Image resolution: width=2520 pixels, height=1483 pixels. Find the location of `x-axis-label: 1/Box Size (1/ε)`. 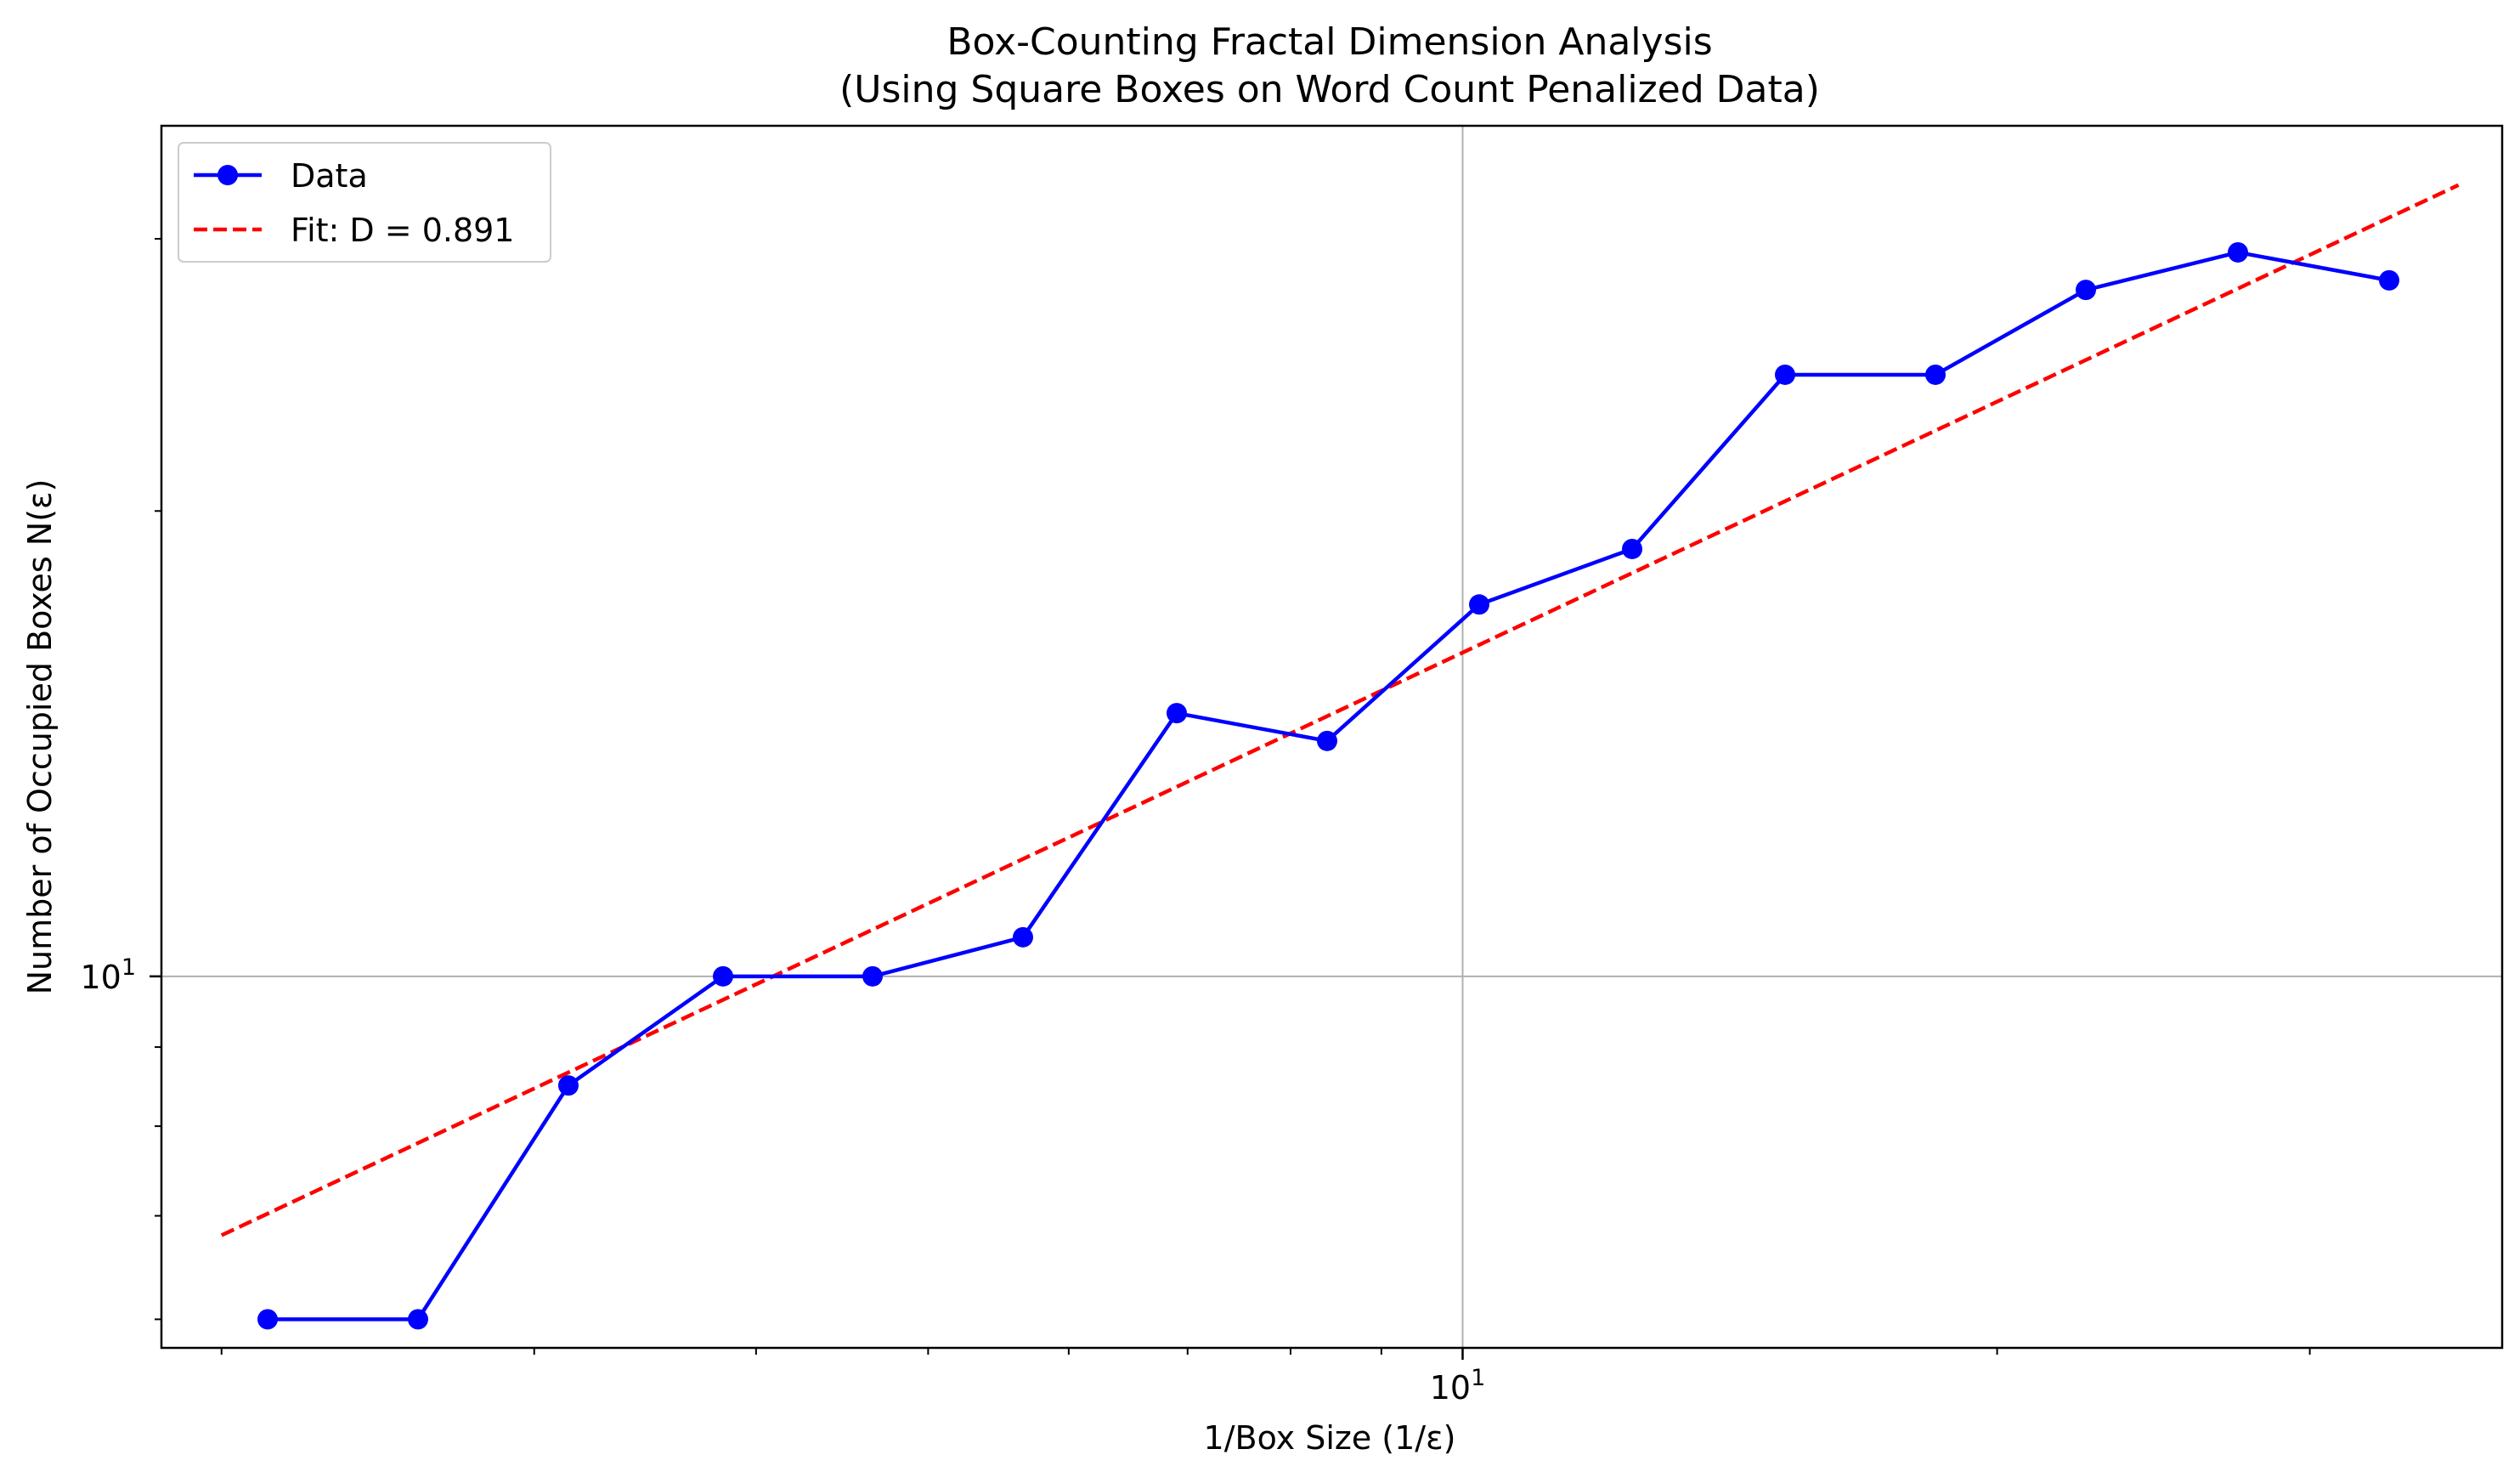

x-axis-label: 1/Box Size (1/ε) is located at coordinates (1330, 1438).